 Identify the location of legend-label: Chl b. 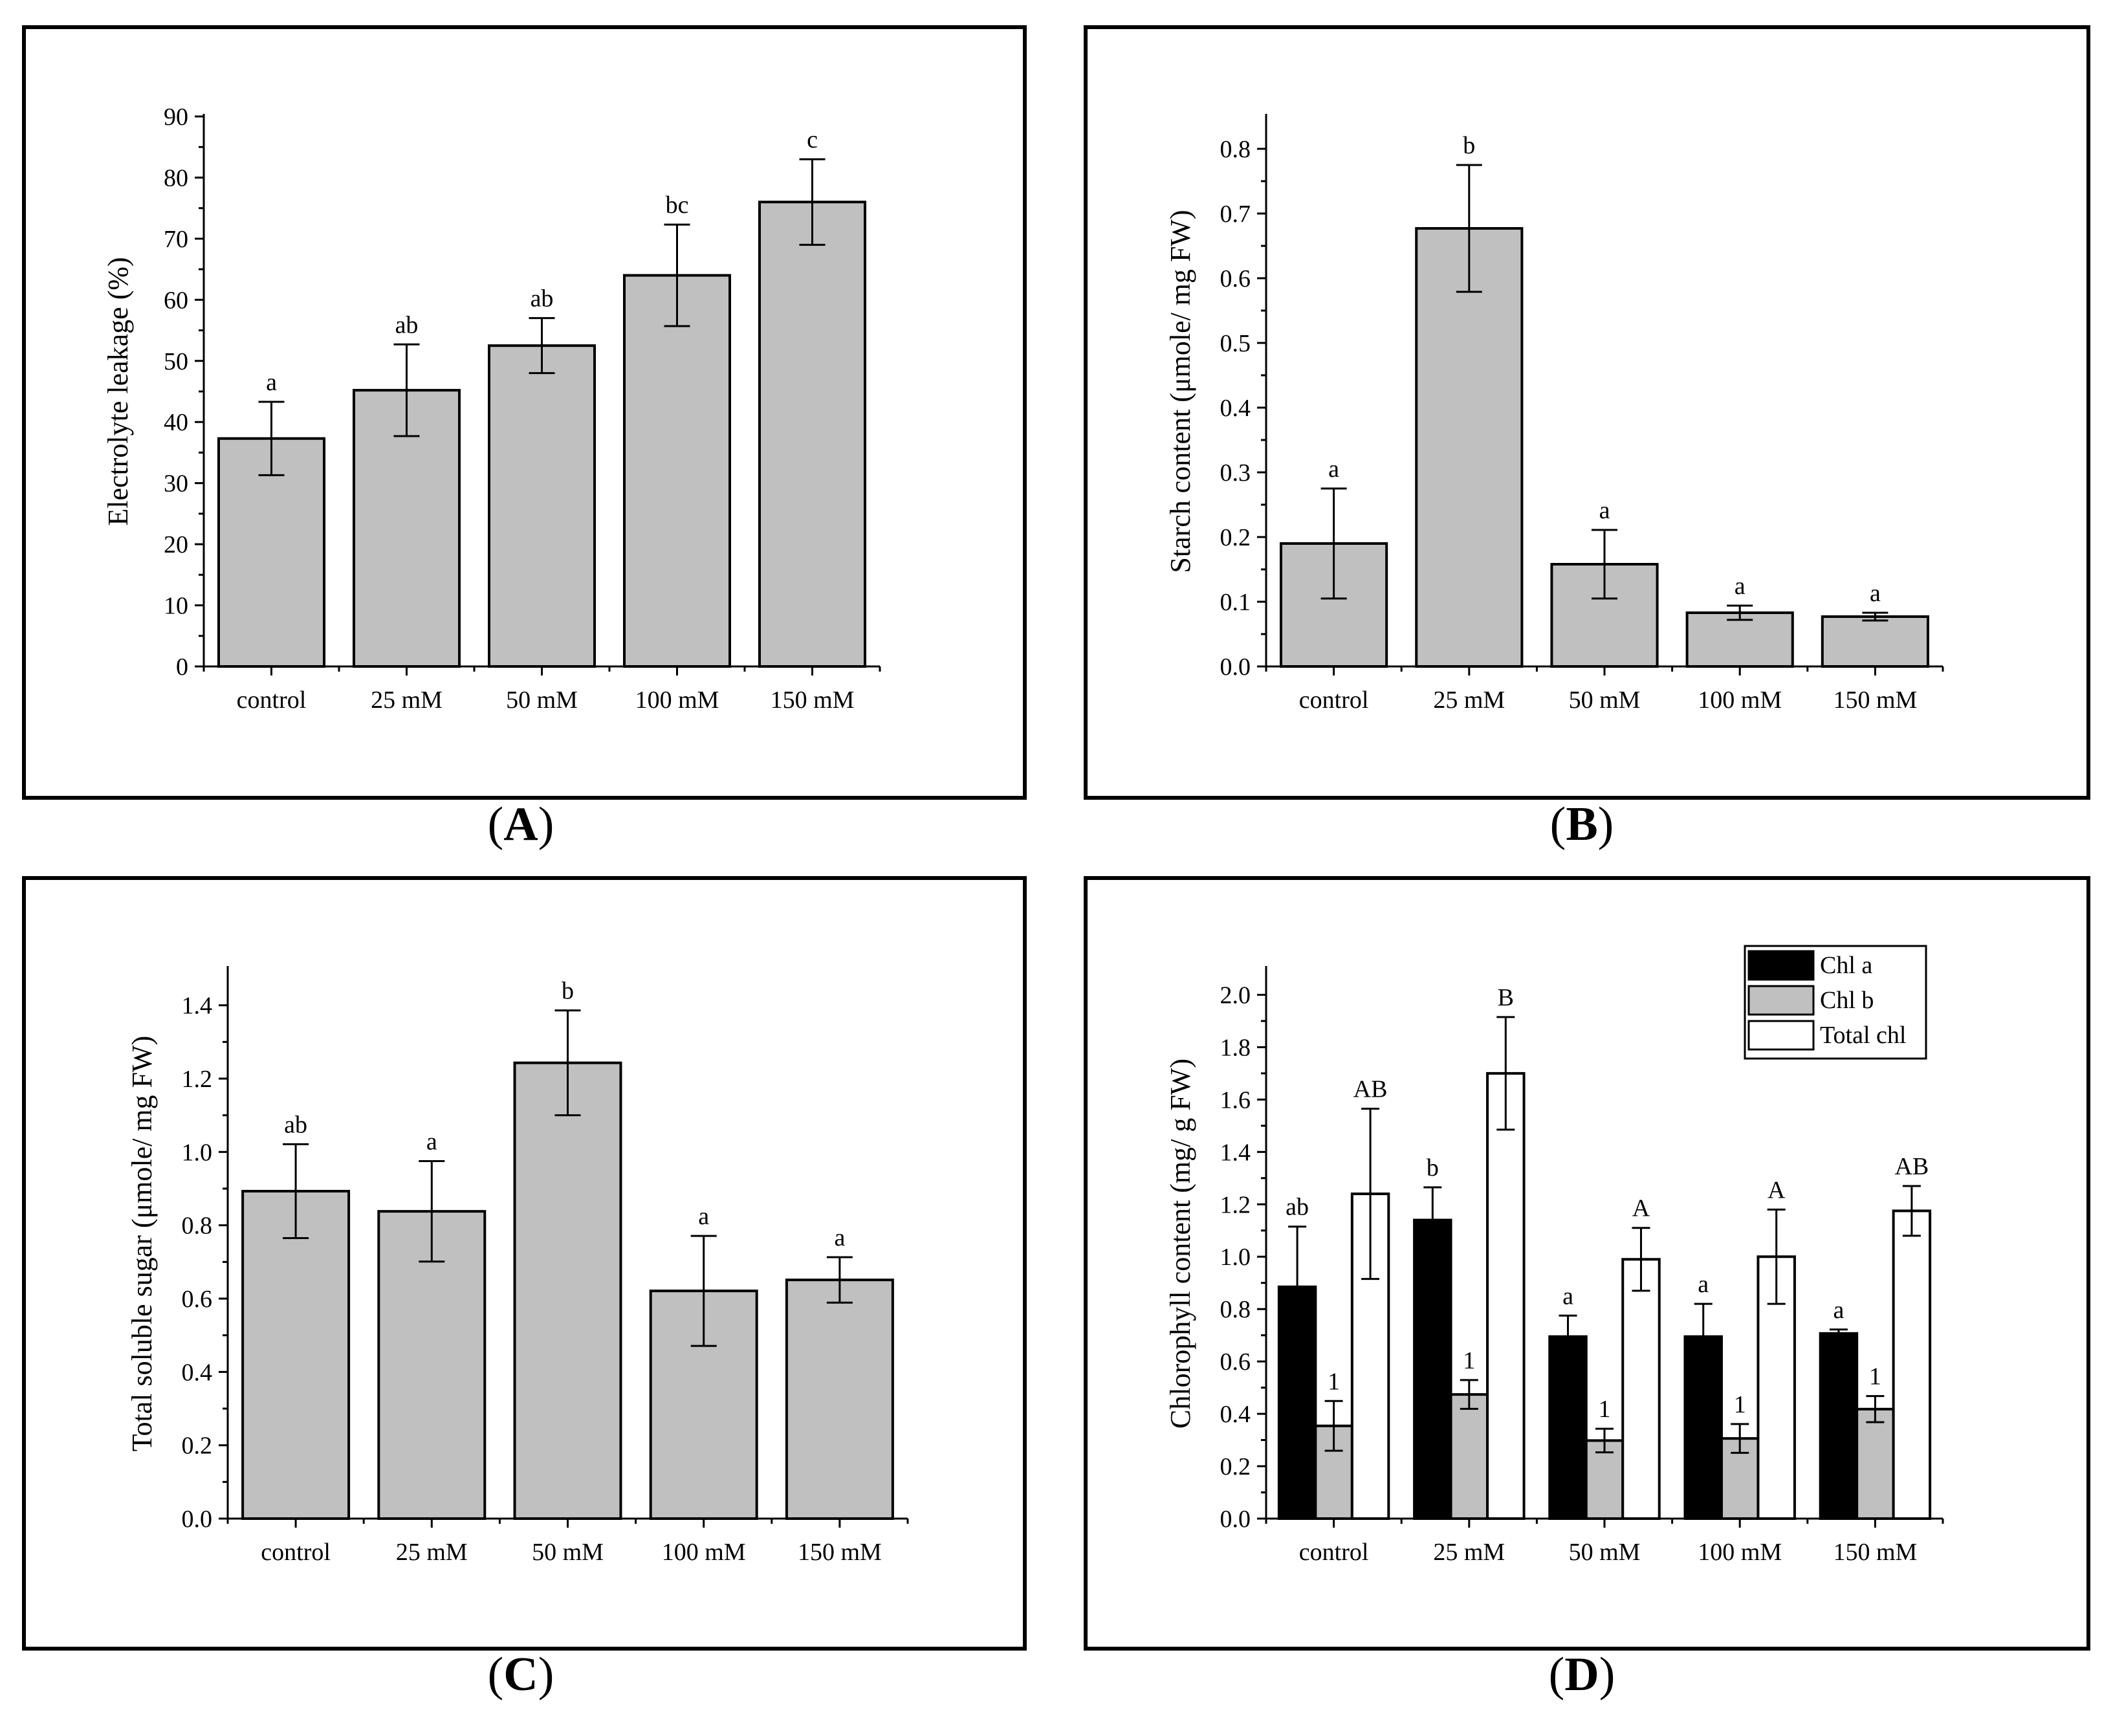
(1847, 1000).